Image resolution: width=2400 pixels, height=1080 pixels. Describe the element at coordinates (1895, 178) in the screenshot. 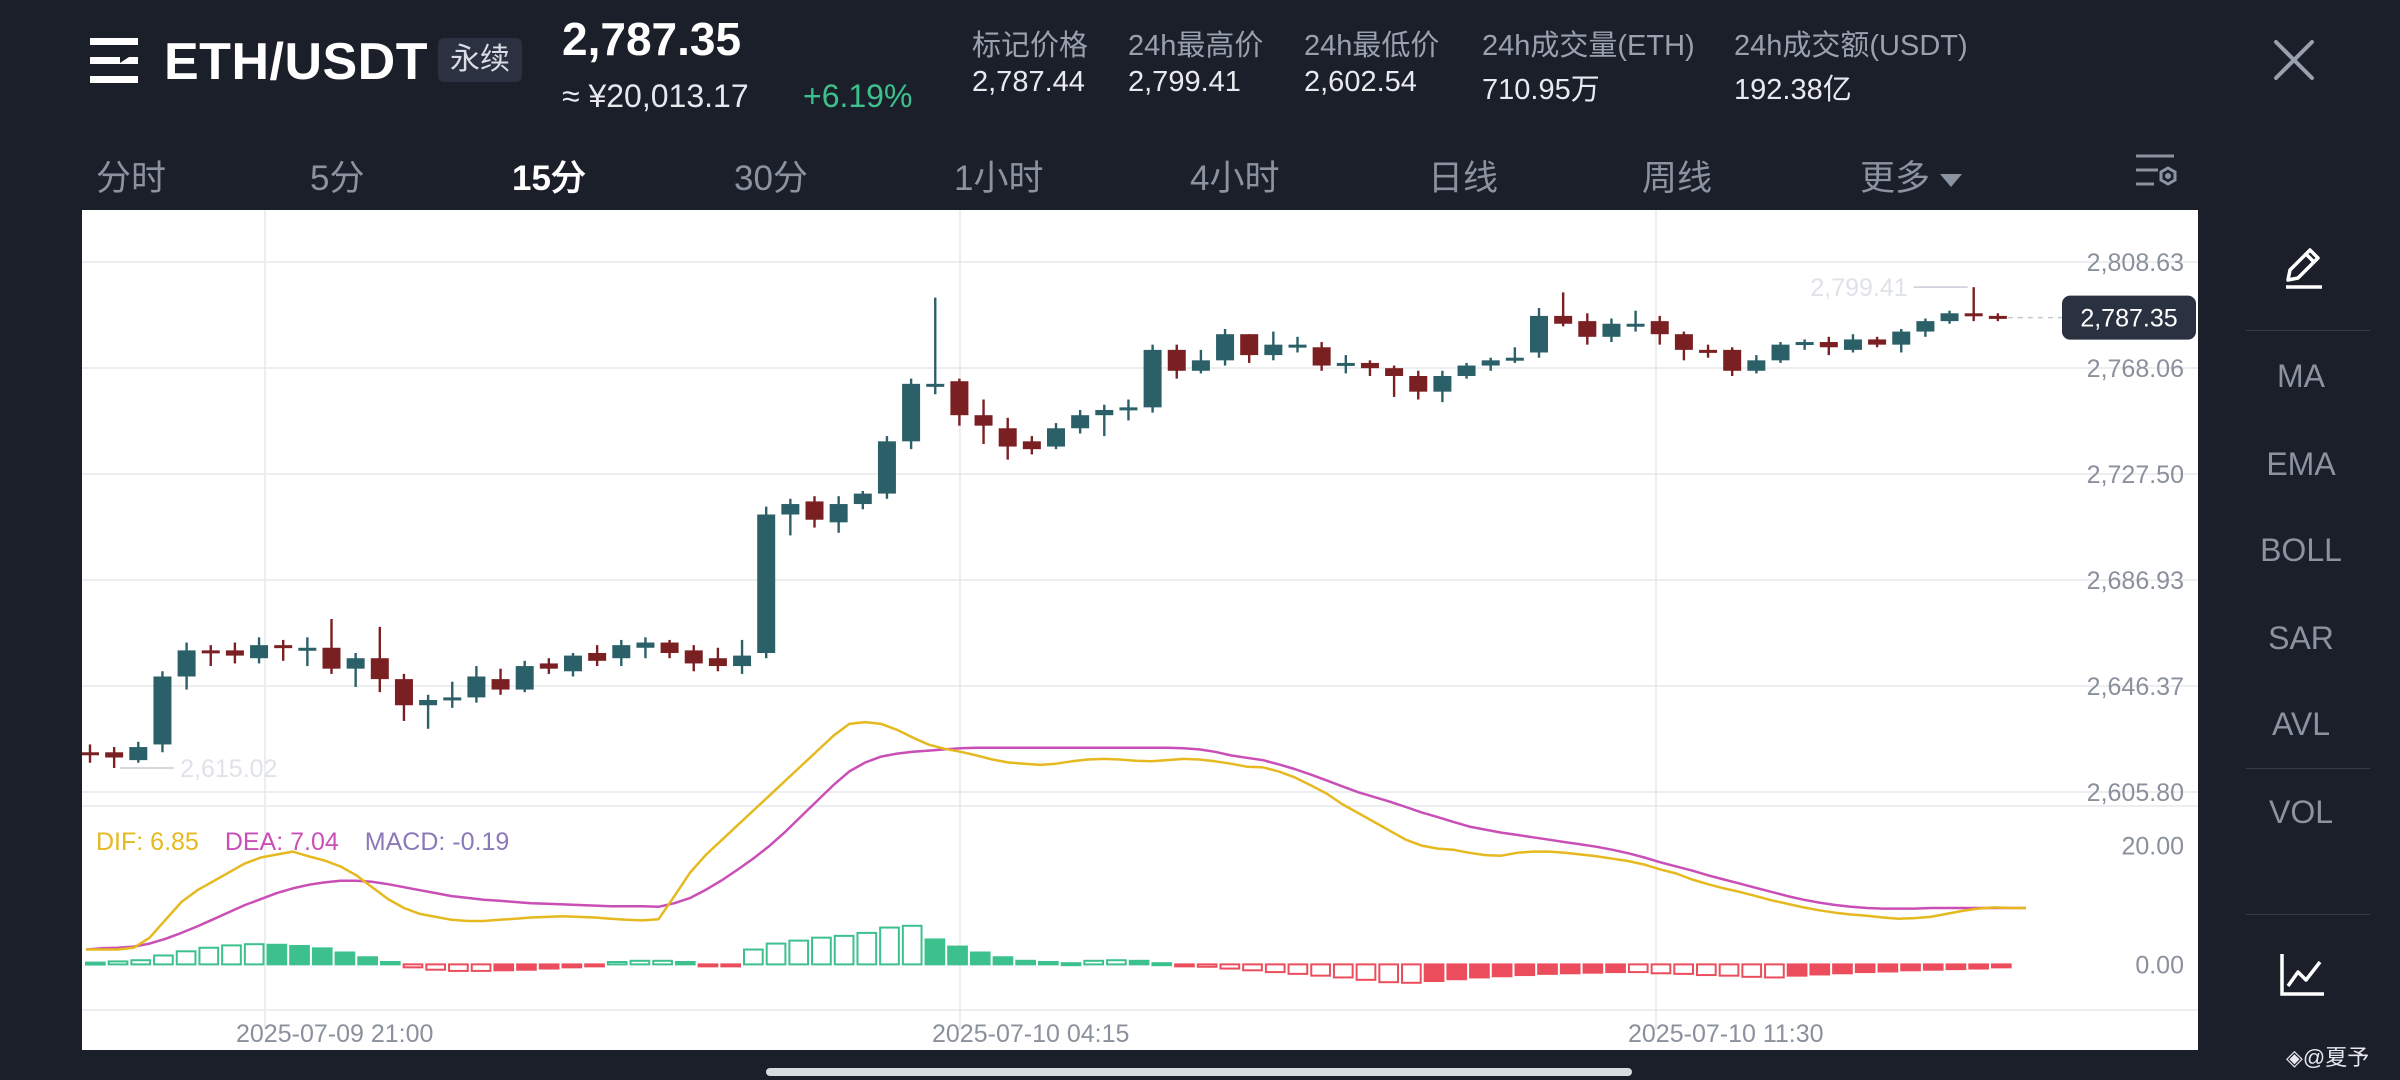

I see `tab-more-label: 更多` at that location.